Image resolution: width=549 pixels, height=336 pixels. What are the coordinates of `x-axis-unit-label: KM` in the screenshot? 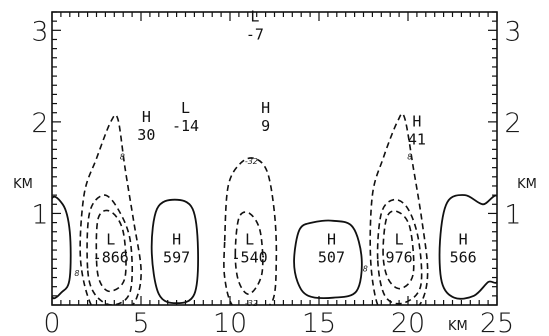 It's located at (458, 326).